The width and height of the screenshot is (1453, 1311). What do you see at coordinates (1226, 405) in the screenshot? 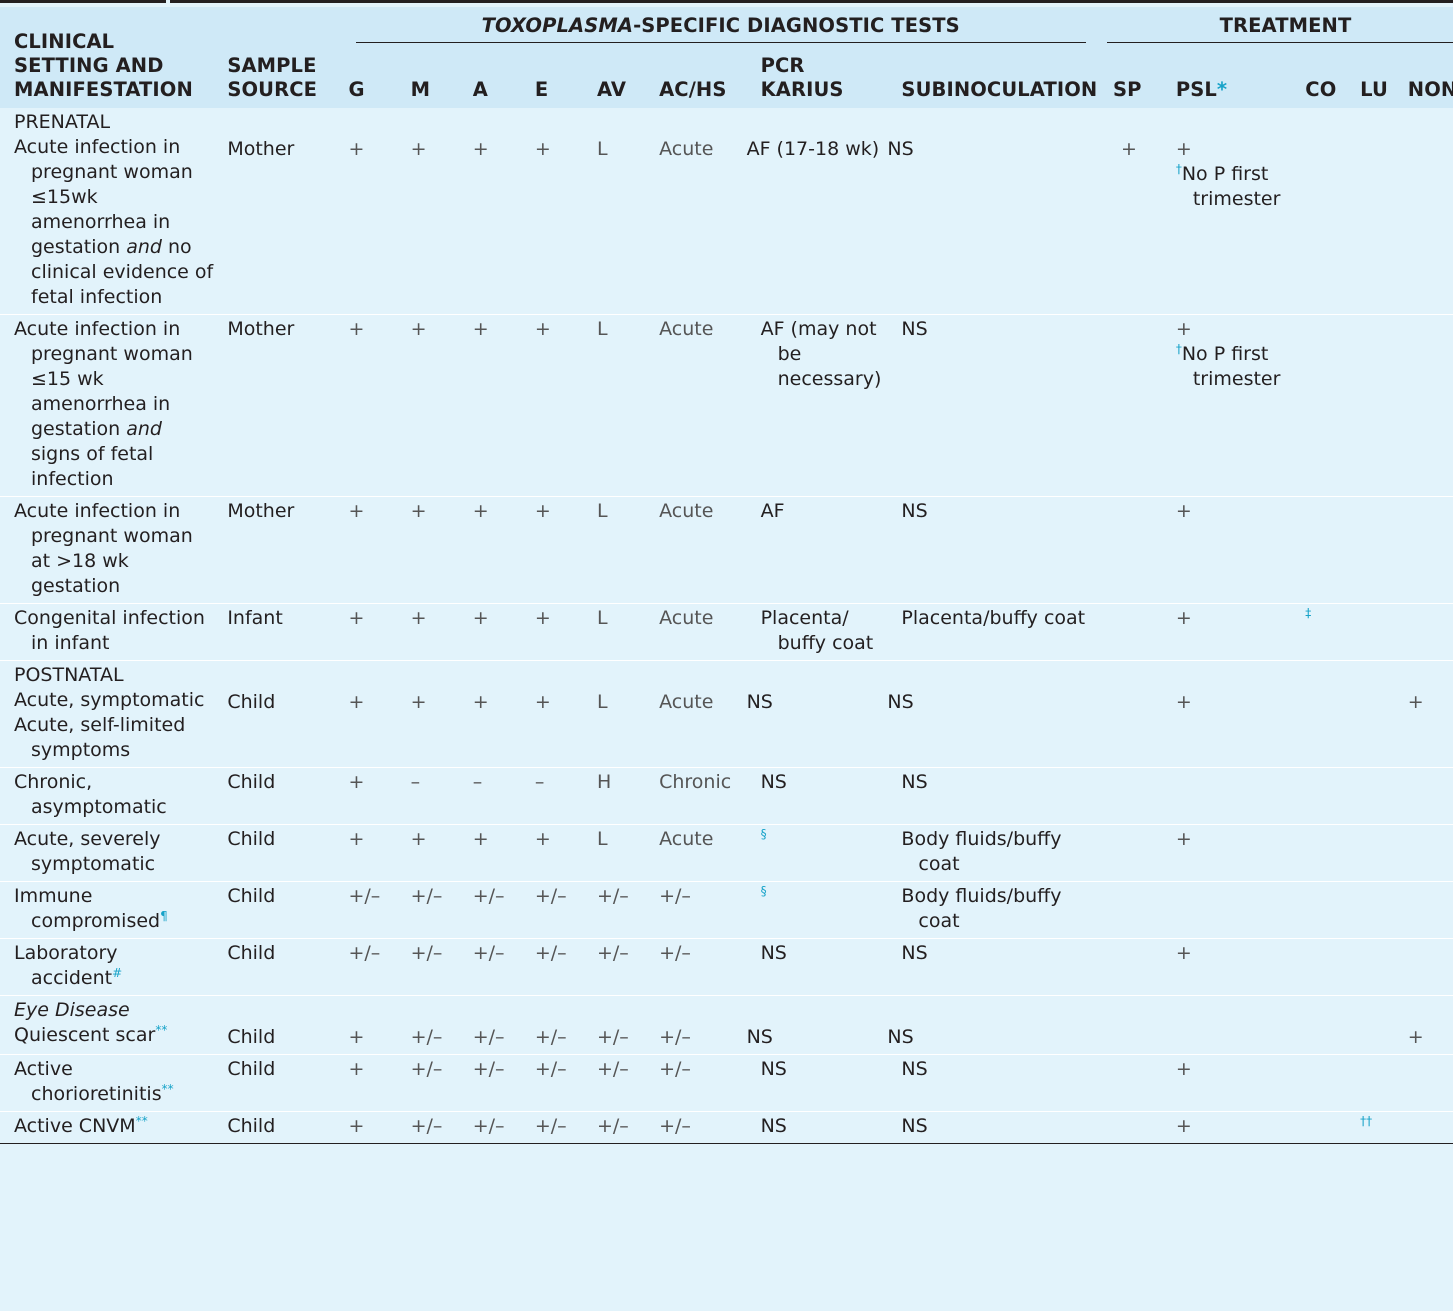
I see `cell-psl: + †No P first trimester` at bounding box center [1226, 405].